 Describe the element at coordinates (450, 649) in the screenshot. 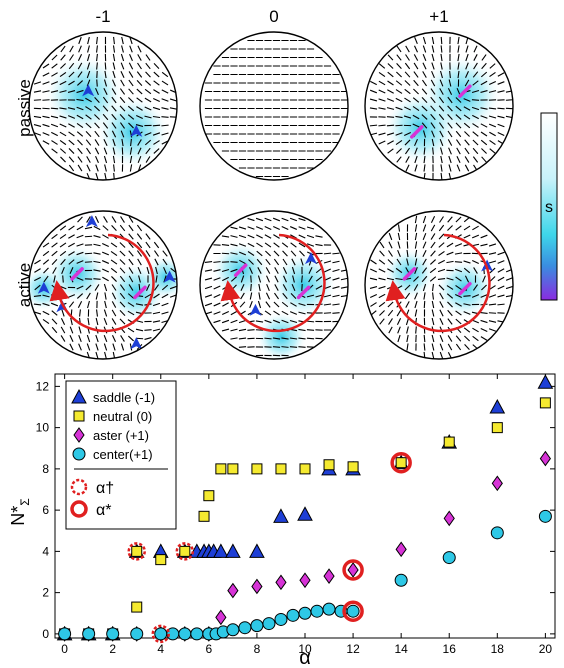

I see `x-tick-label: 16` at that location.